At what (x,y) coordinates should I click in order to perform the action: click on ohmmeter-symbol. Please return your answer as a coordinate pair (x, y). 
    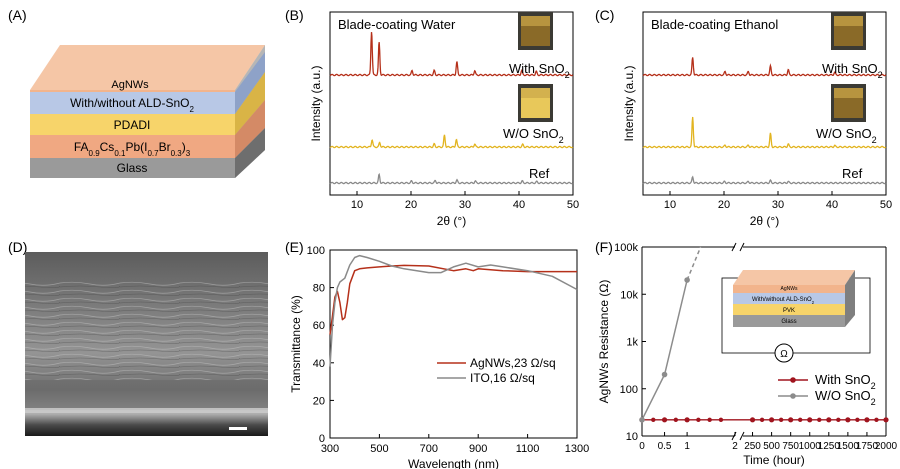
    Looking at the image, I should click on (784, 353).